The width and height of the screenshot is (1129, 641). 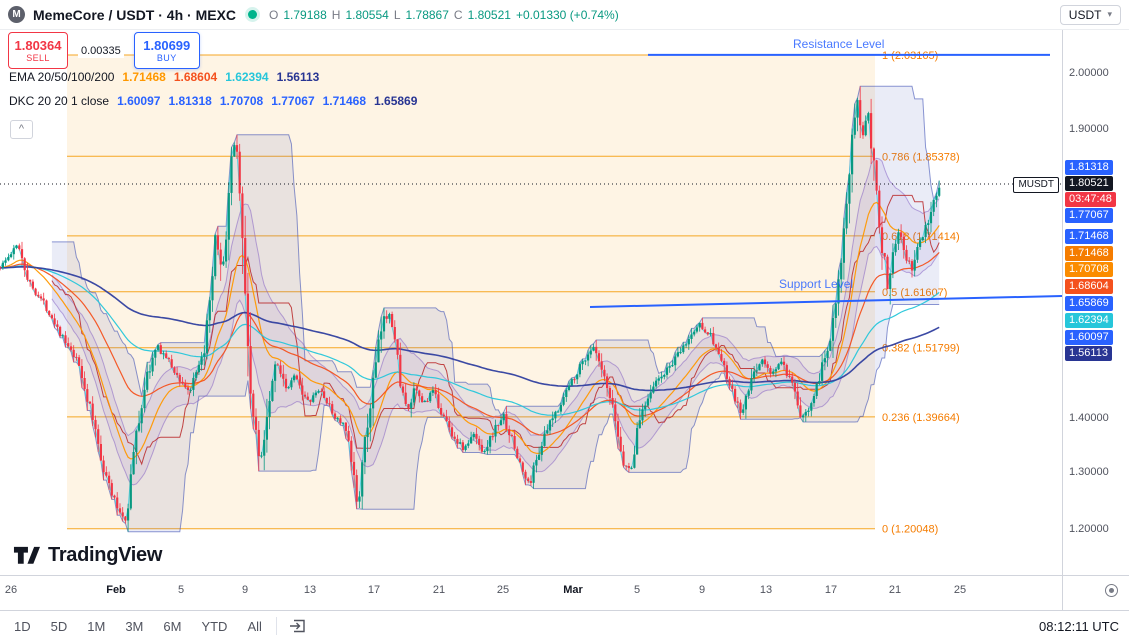 What do you see at coordinates (195, 77) in the screenshot?
I see `indicator-value: 1.68604` at bounding box center [195, 77].